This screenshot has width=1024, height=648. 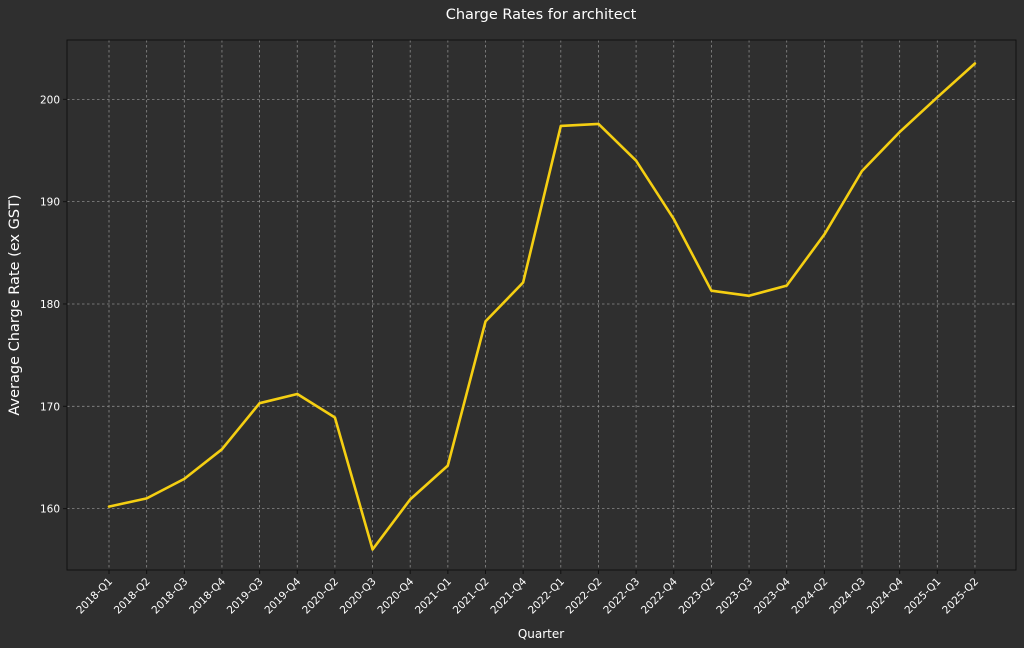 What do you see at coordinates (50, 407) in the screenshot?
I see `y-tick-label: 170` at bounding box center [50, 407].